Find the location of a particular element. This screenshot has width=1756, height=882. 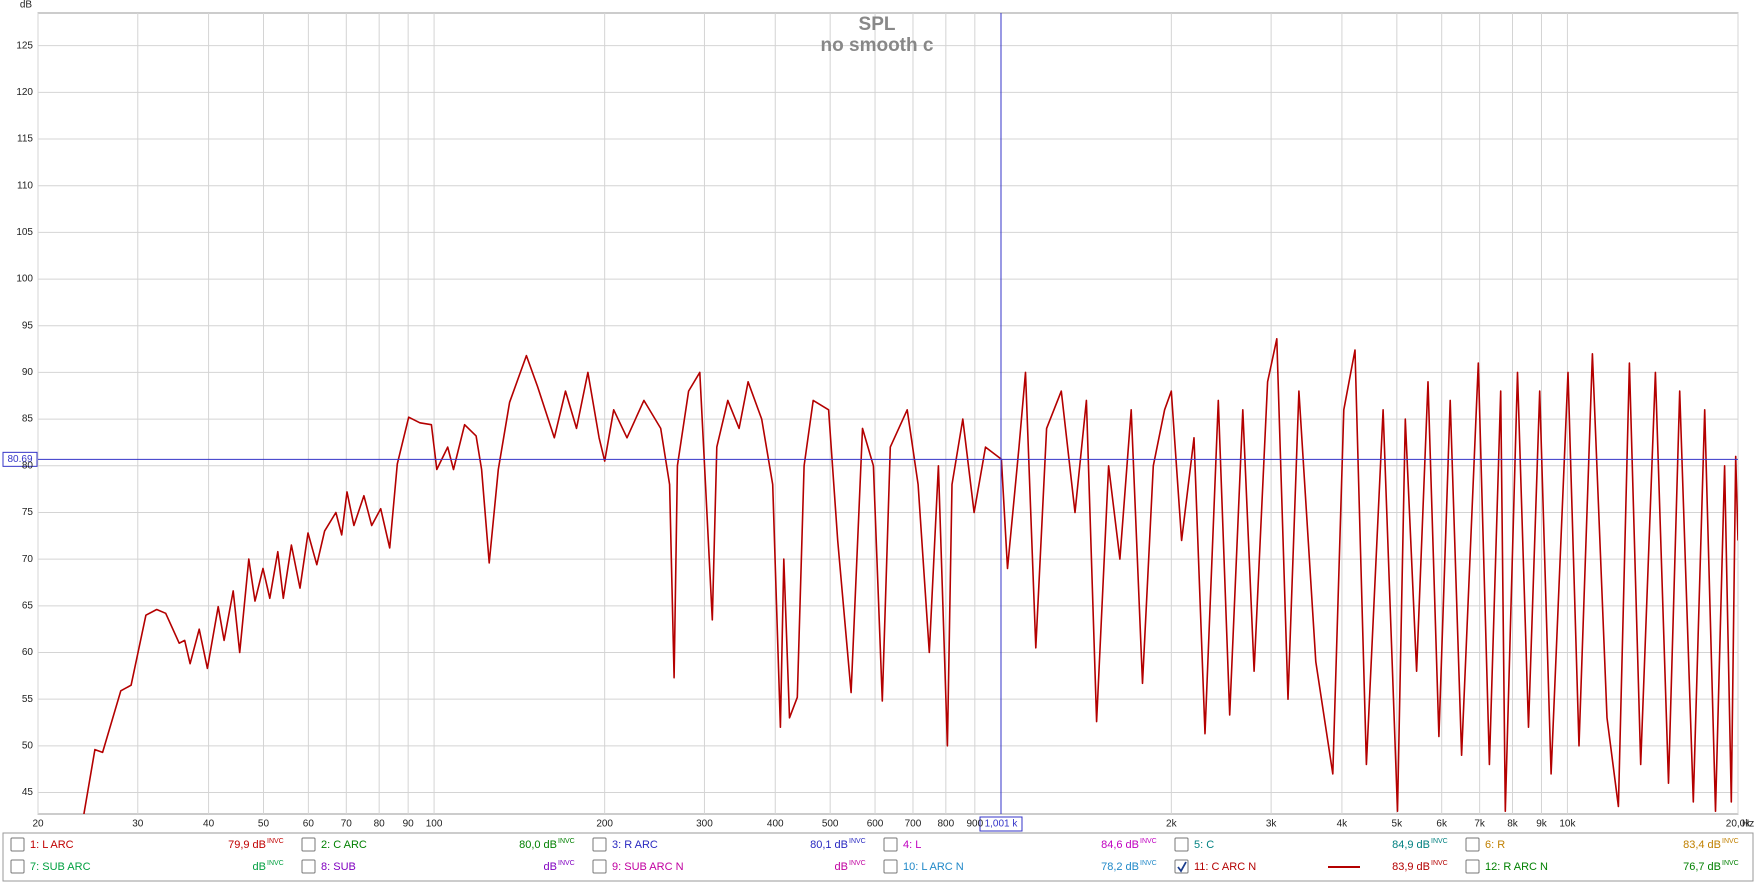

y-tick-label: 105 is located at coordinates (24, 232).